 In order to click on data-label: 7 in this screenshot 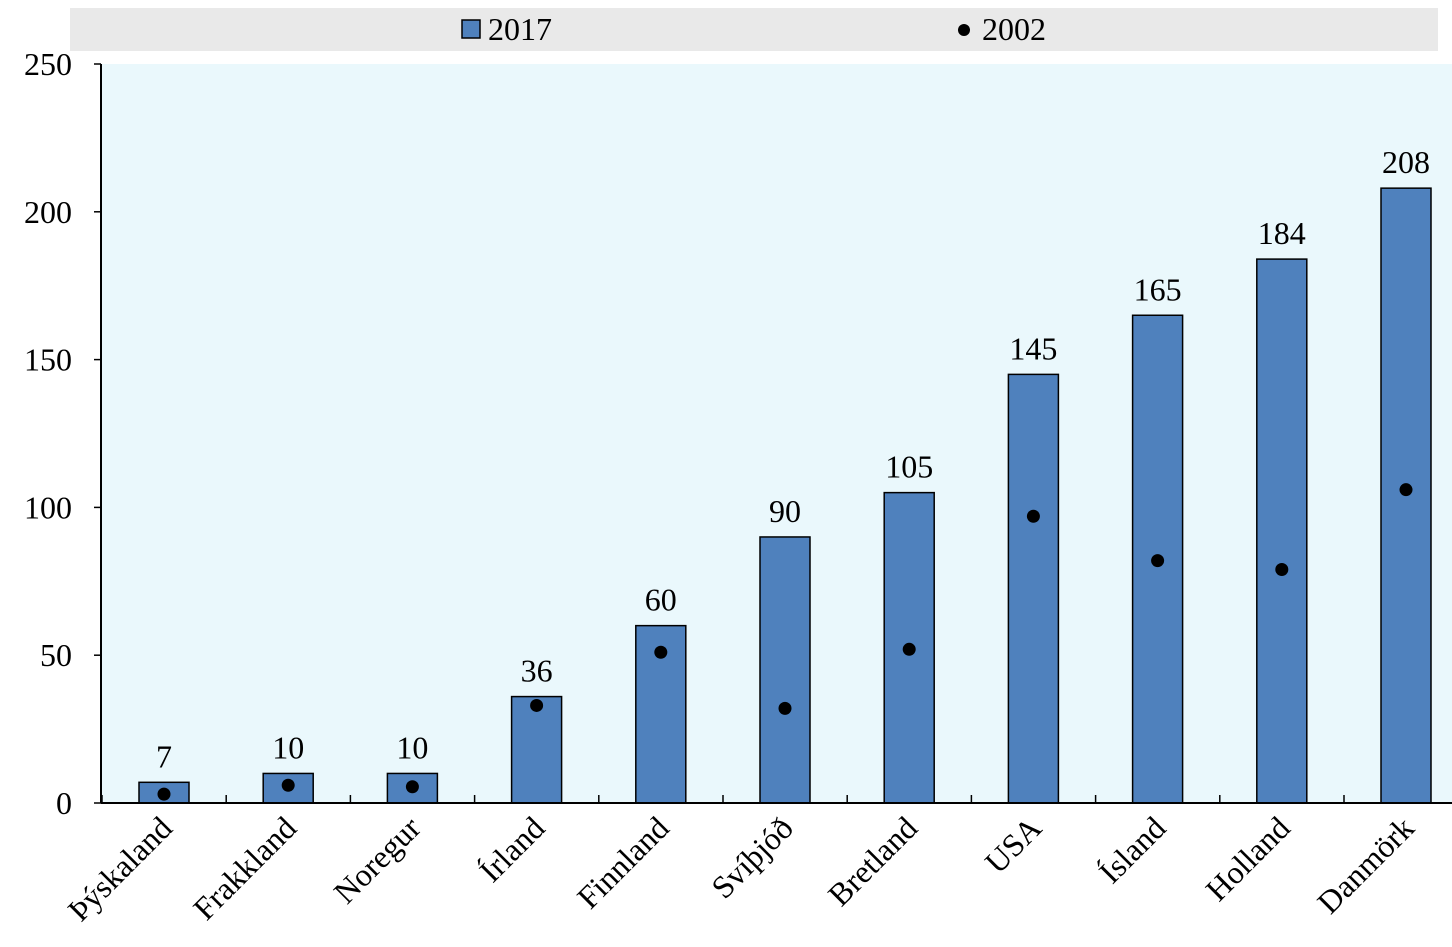, I will do `click(164, 756)`.